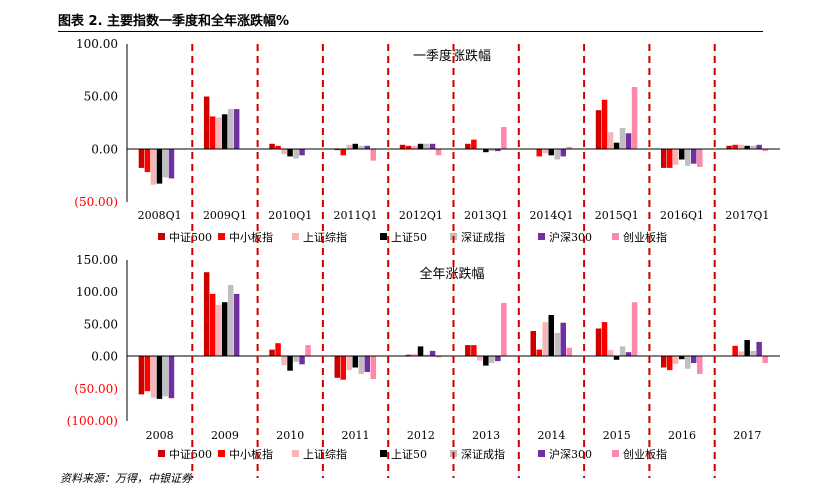 Image resolution: width=823 pixels, height=500 pixels. What do you see at coordinates (421, 435) in the screenshot?
I see `category-label: 2012` at bounding box center [421, 435].